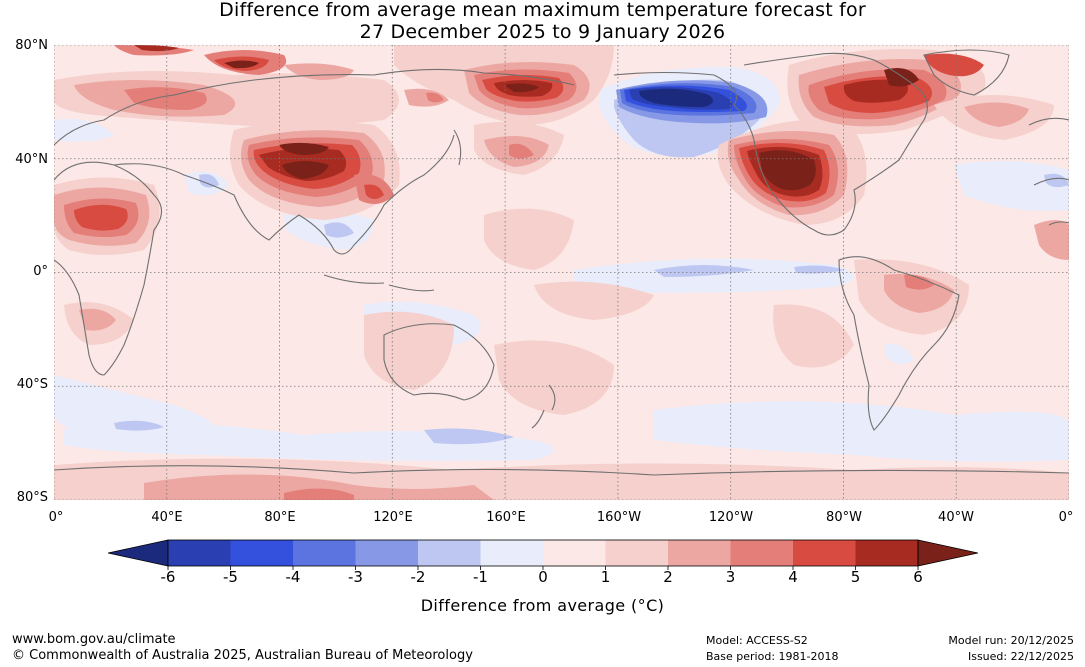 The height and width of the screenshot is (667, 1085). I want to click on footer-url: www.bom.gov.au/climate, so click(94, 639).